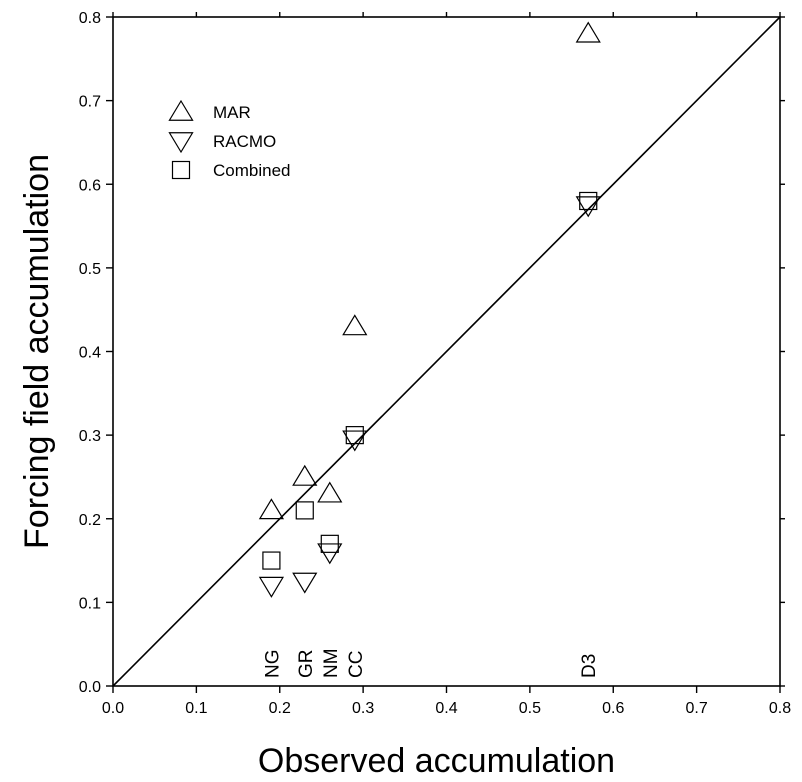  Describe the element at coordinates (90, 269) in the screenshot. I see `y-tick-label: 0.5` at that location.